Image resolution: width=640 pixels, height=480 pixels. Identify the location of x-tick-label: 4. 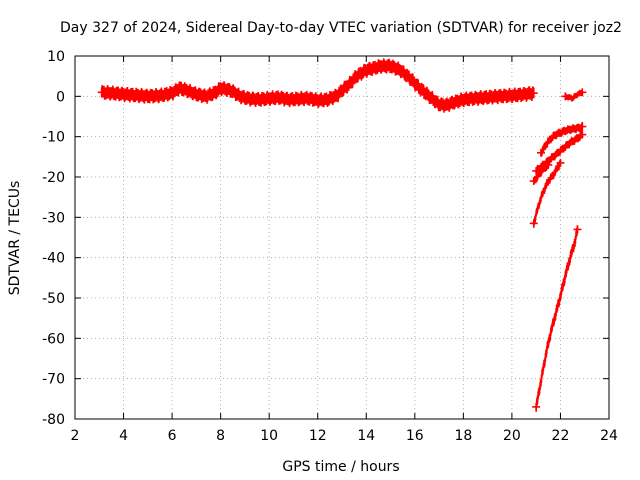
(123, 436).